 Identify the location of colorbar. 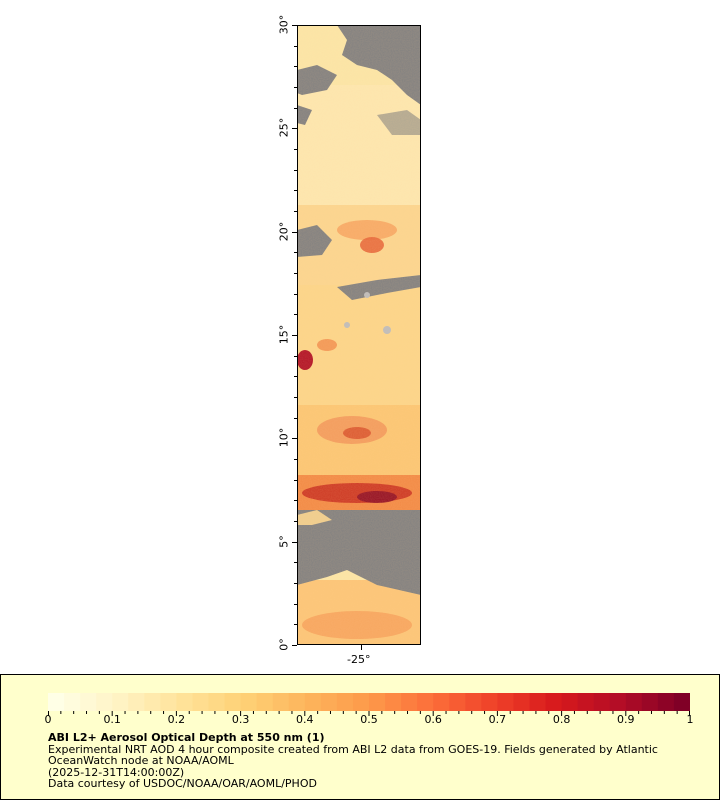
(369, 702).